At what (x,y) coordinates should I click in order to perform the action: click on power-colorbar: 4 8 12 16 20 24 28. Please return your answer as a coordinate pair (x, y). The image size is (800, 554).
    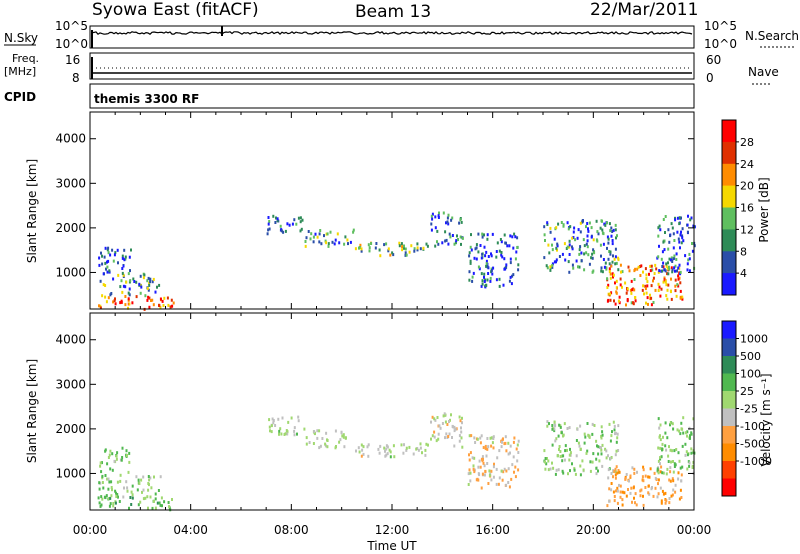
    Looking at the image, I should click on (737, 207).